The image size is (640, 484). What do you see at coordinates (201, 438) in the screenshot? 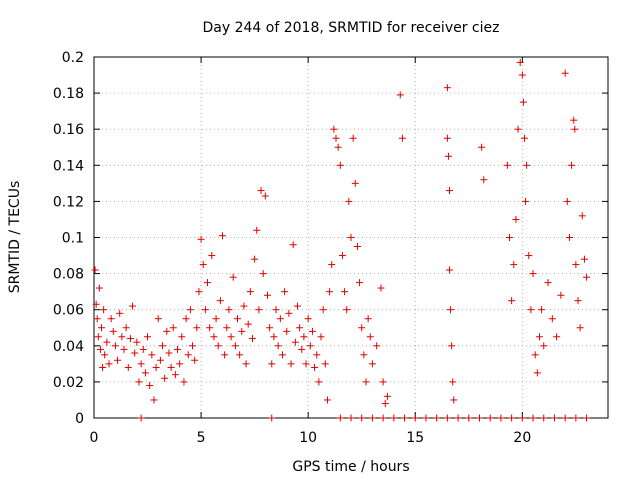
I see `x-tick-label: 5` at bounding box center [201, 438].